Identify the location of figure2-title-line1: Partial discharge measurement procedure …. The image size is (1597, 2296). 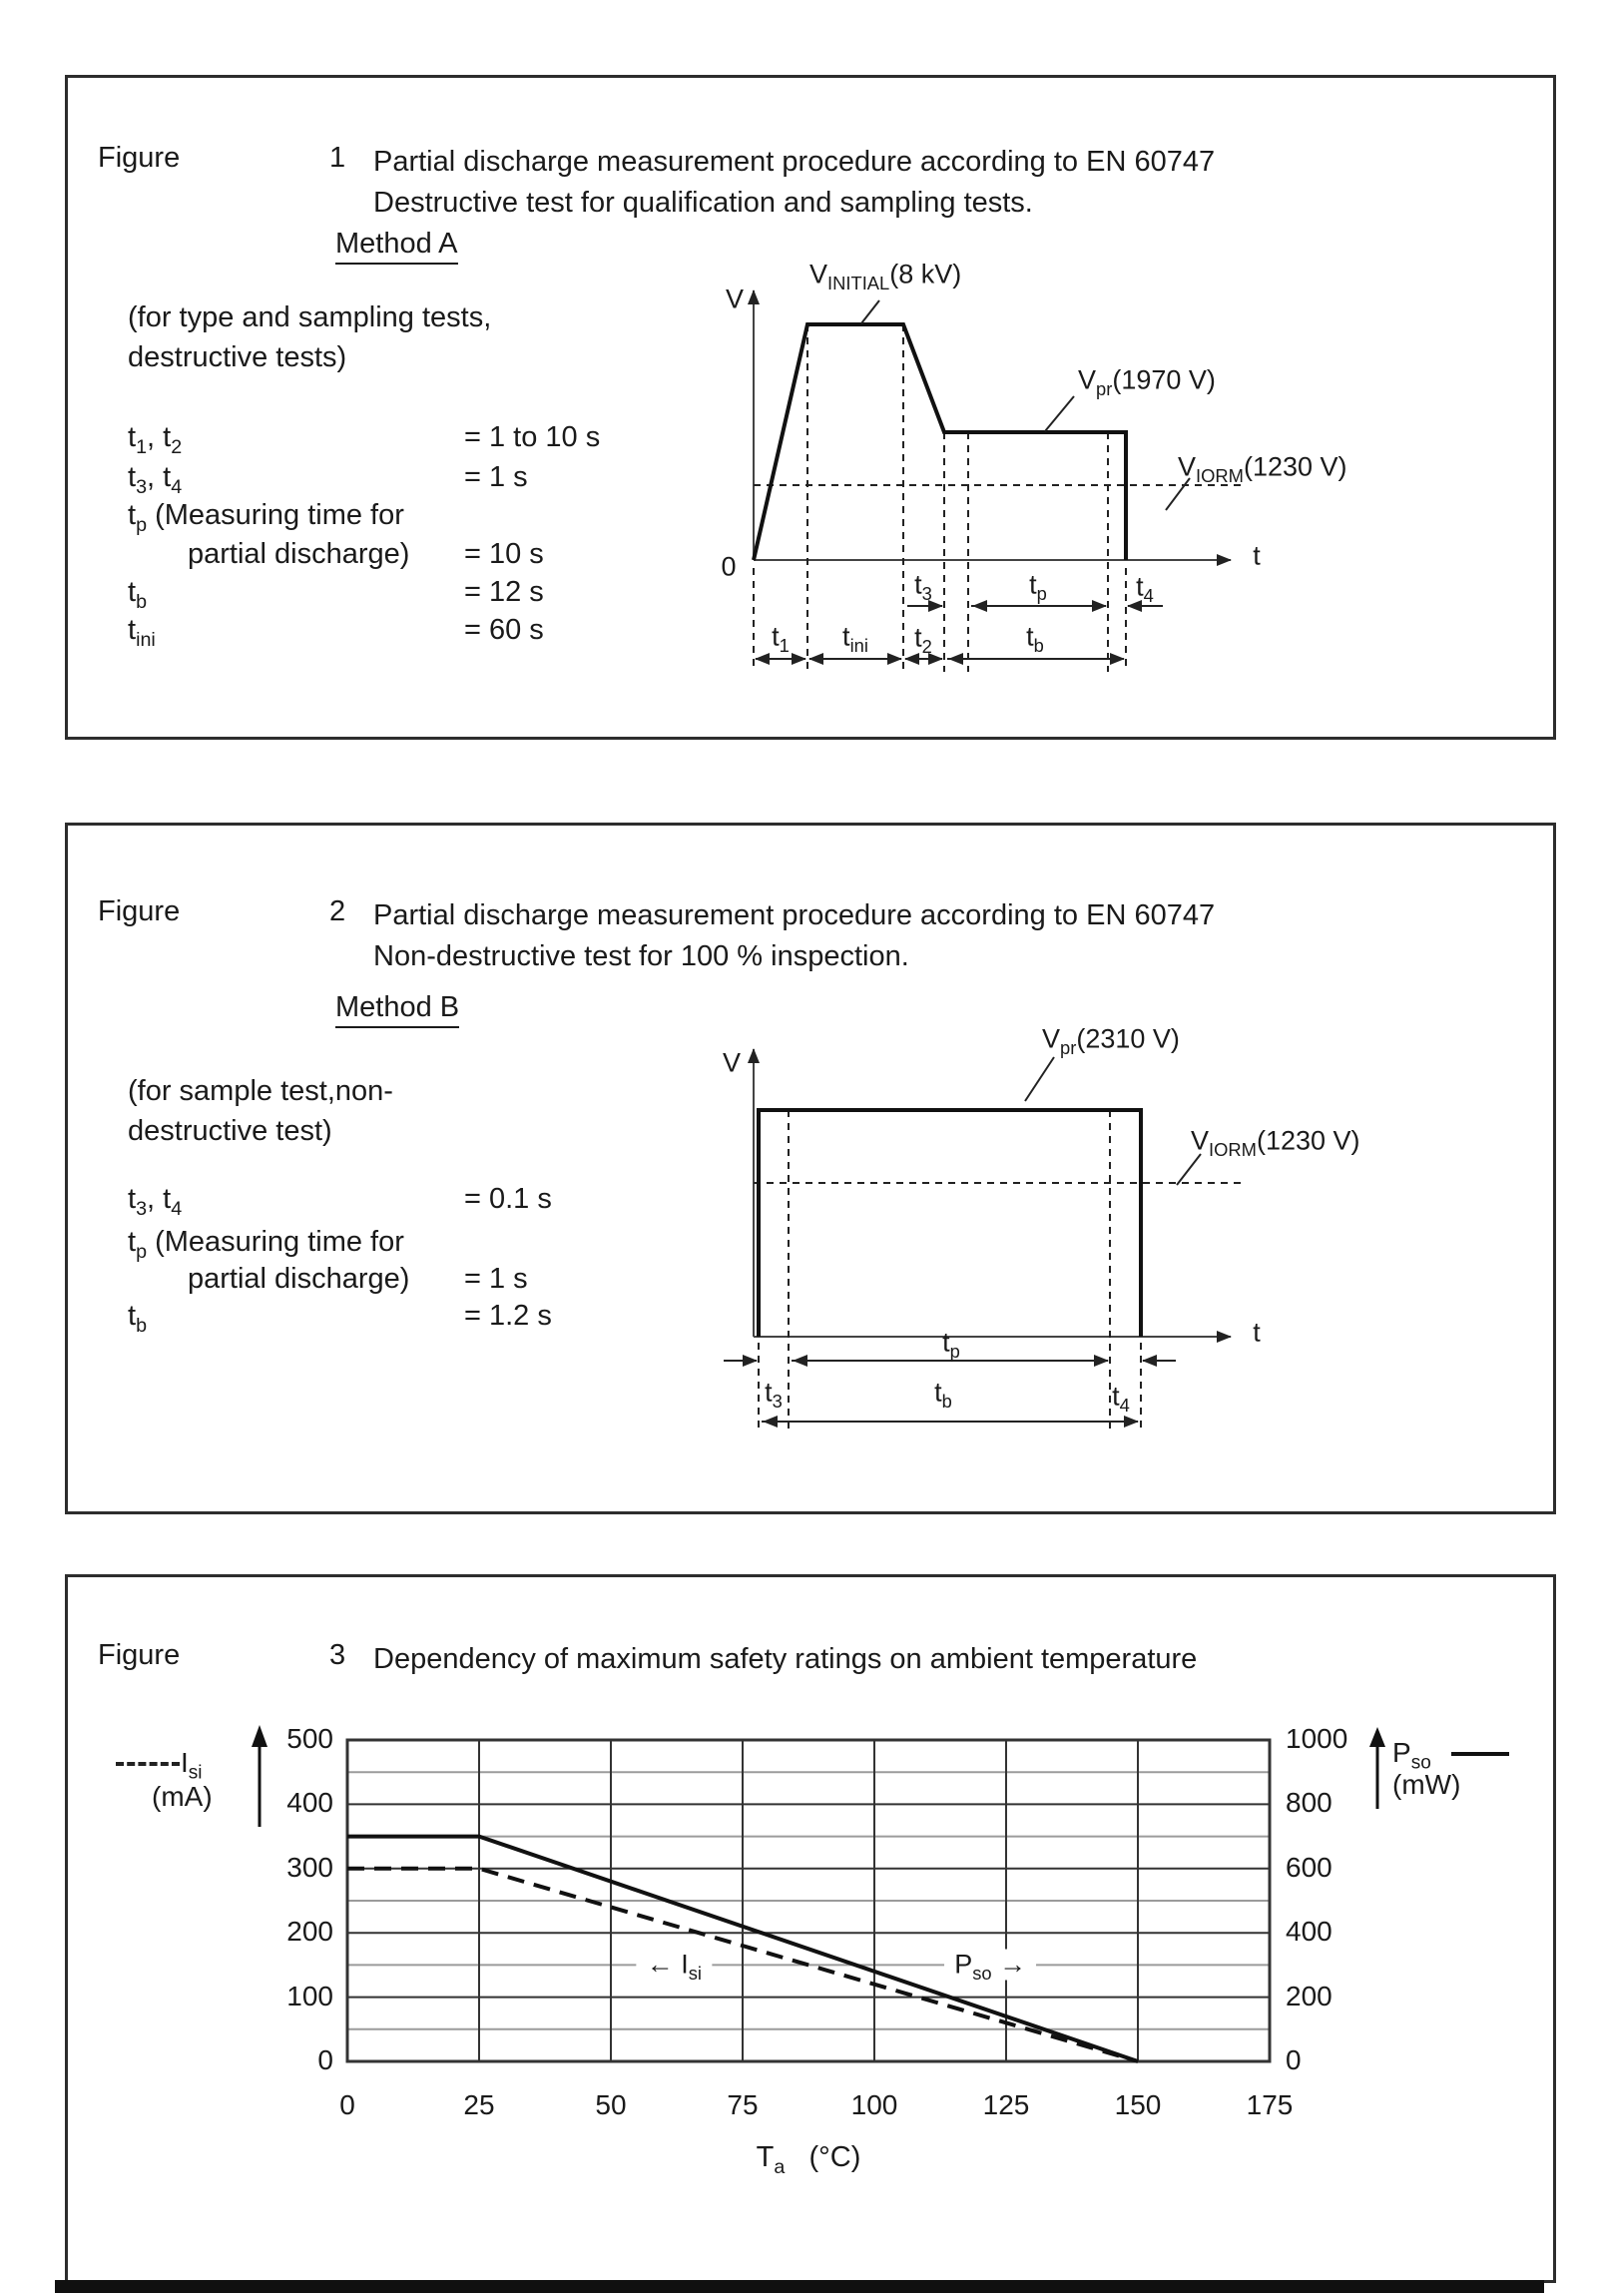
(794, 915).